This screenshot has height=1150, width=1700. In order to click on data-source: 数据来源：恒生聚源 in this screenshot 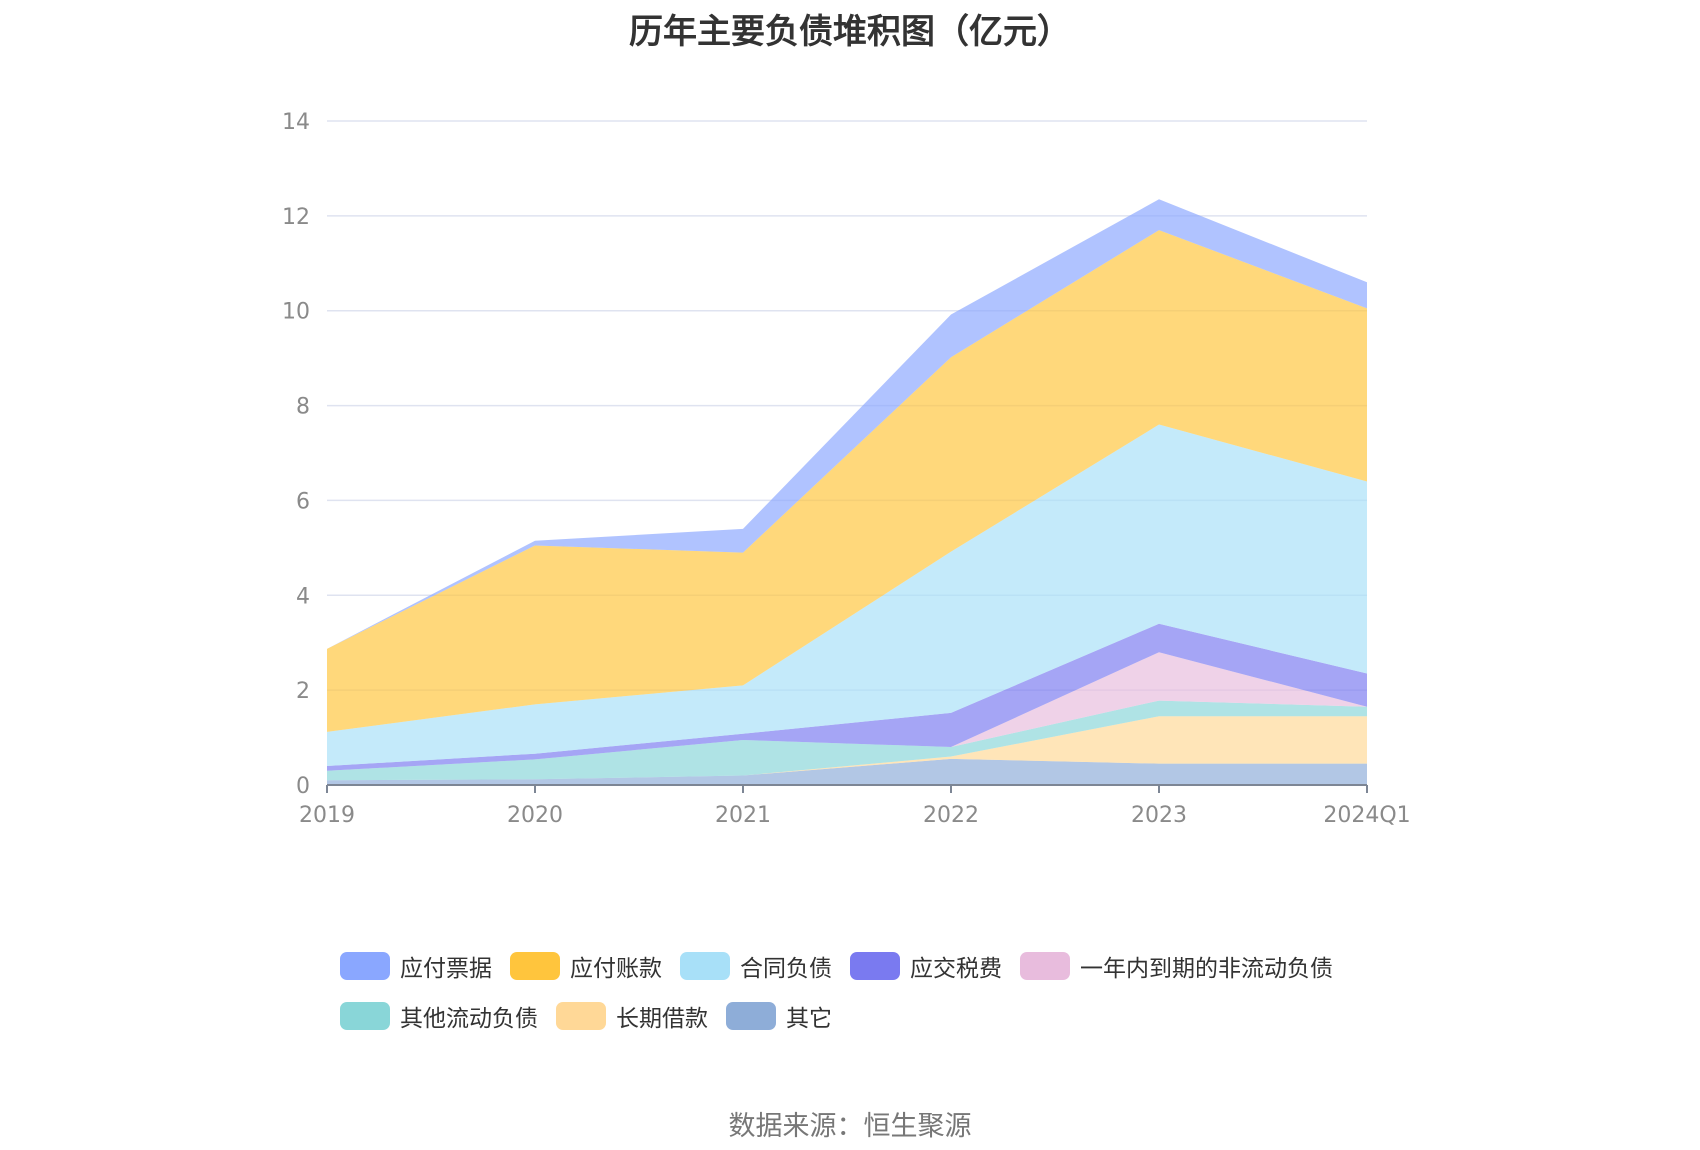, I will do `click(850, 1126)`.